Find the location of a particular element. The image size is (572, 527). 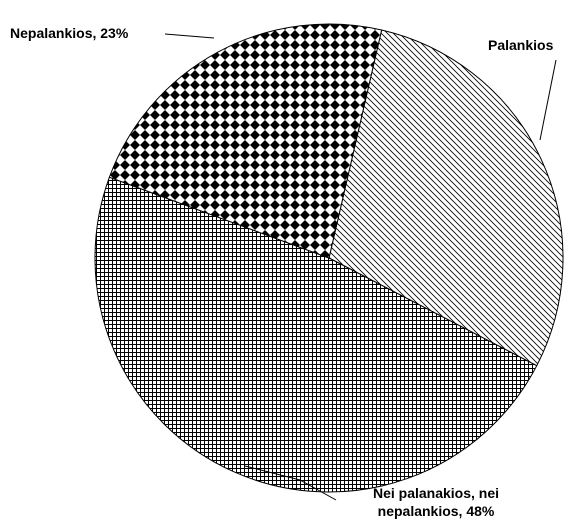

slice-label: Nepalankios, 23% is located at coordinates (69, 33).